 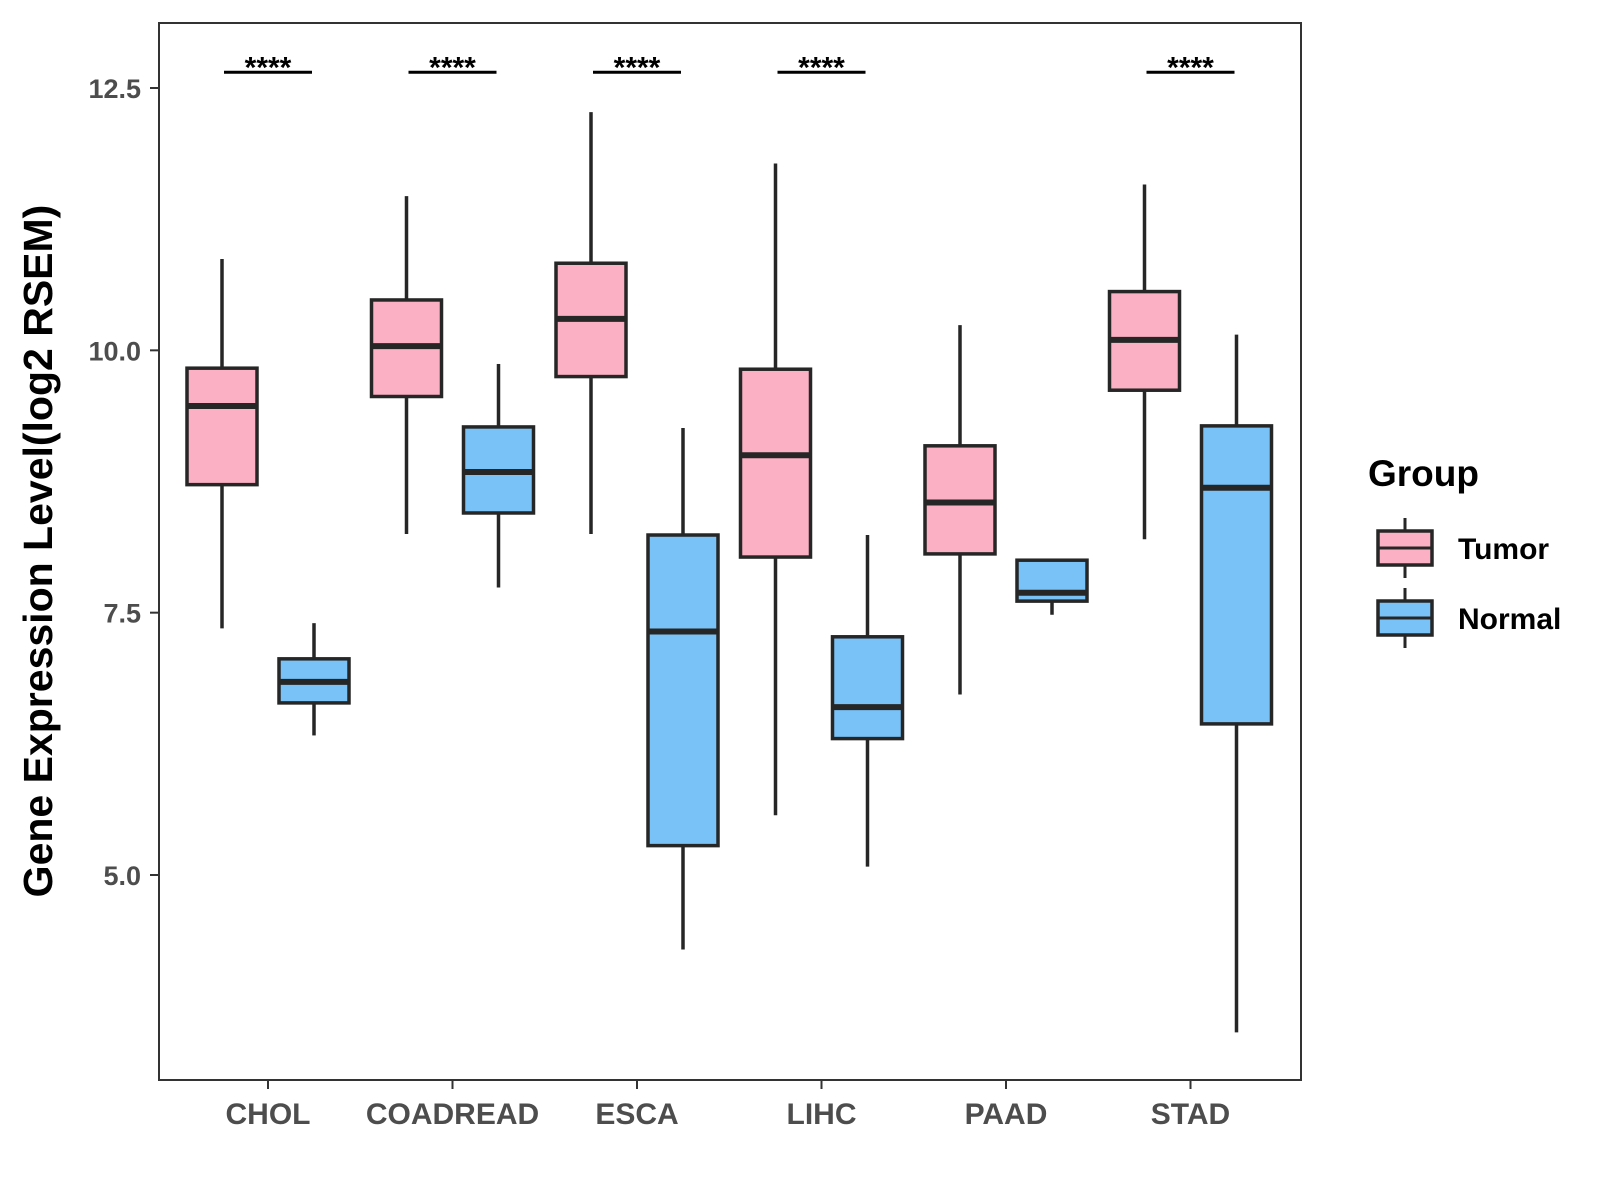 I want to click on box-normal-stad, so click(x=1236, y=683).